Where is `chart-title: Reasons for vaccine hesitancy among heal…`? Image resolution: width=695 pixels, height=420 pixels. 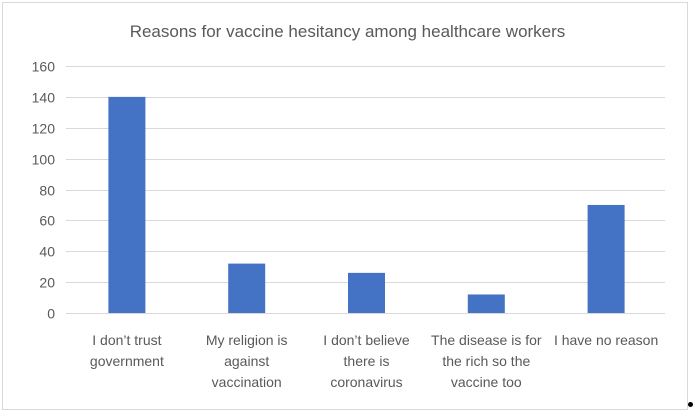
chart-title: Reasons for vaccine hesitancy among heal… is located at coordinates (347, 31).